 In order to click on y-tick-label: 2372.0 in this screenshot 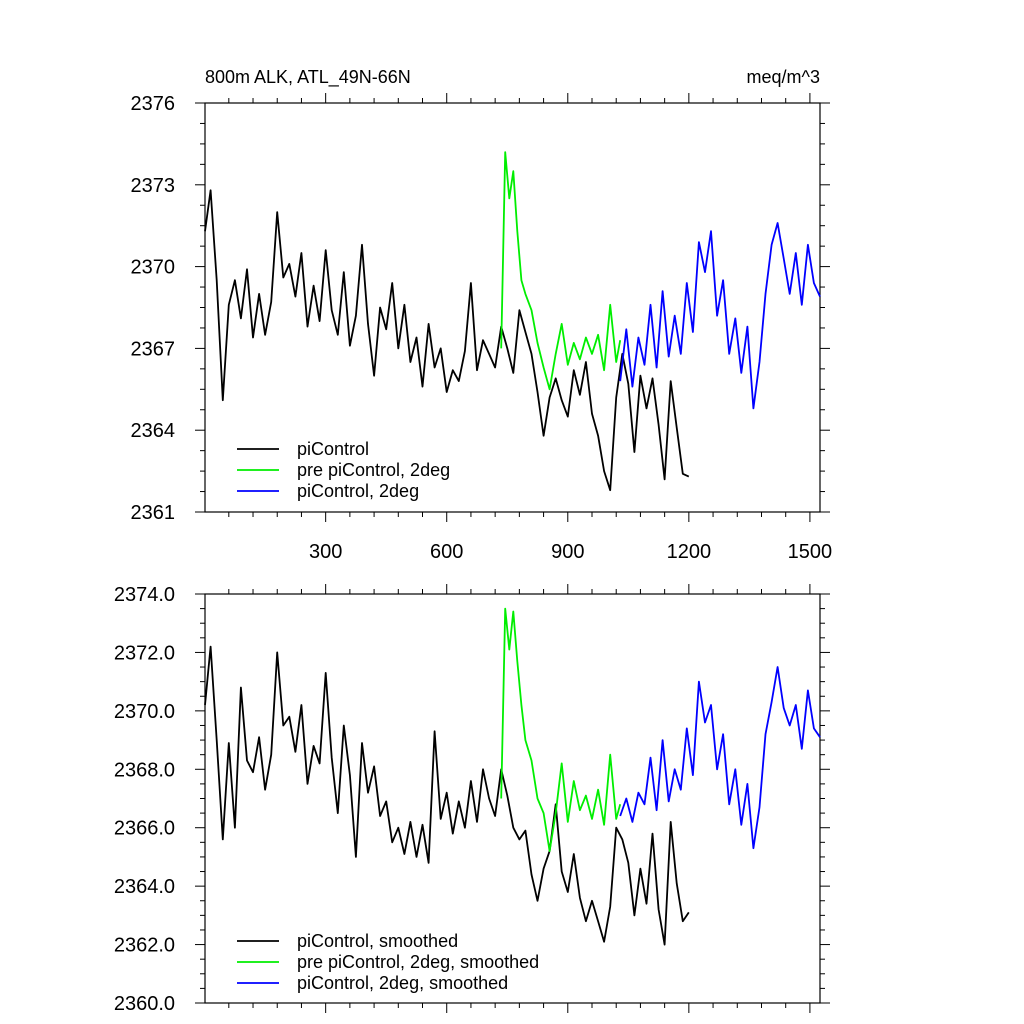, I will do `click(144, 653)`.